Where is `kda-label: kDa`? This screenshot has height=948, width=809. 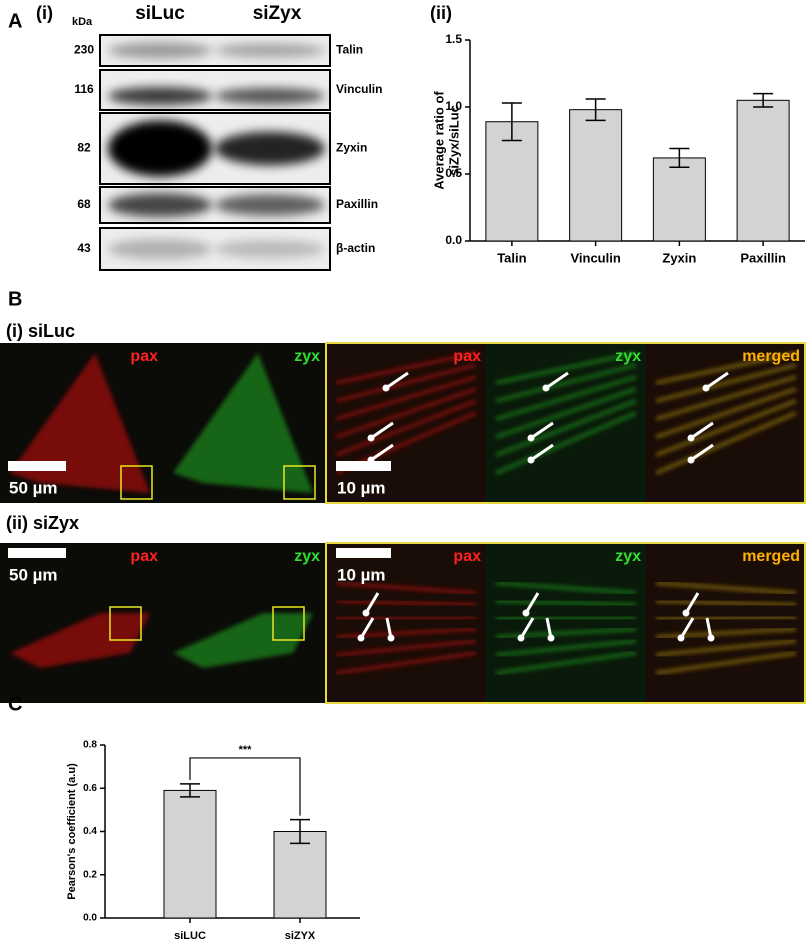
kda-label: kDa is located at coordinates (82, 22).